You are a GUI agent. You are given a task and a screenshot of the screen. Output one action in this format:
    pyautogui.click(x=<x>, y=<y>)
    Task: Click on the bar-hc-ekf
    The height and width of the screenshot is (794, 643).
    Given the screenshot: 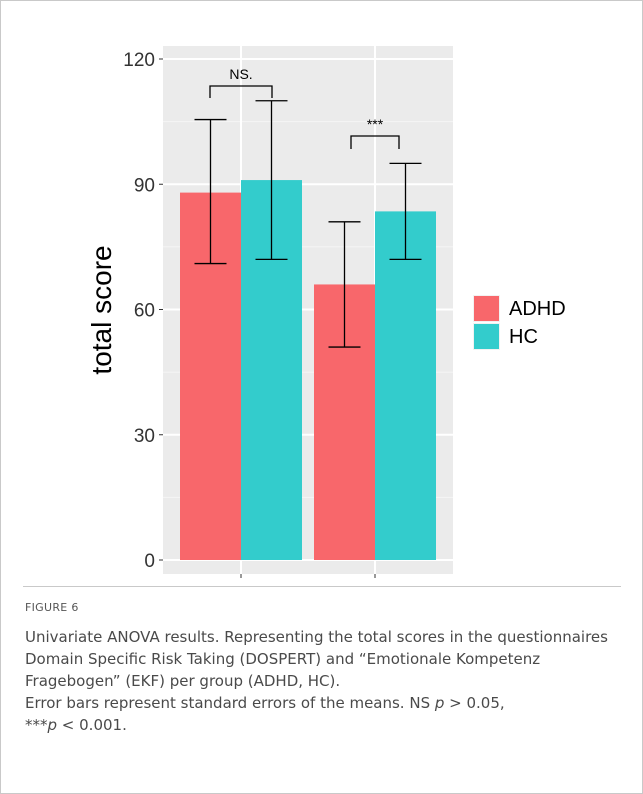 What is the action you would take?
    pyautogui.click(x=405, y=385)
    